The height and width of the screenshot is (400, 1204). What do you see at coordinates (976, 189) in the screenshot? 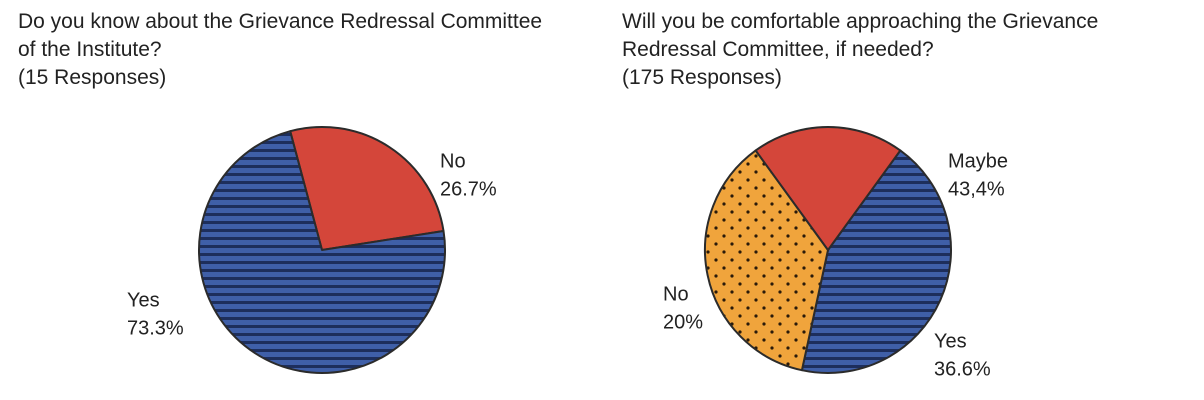
I see `slice-value-maybe: 43,4%` at bounding box center [976, 189].